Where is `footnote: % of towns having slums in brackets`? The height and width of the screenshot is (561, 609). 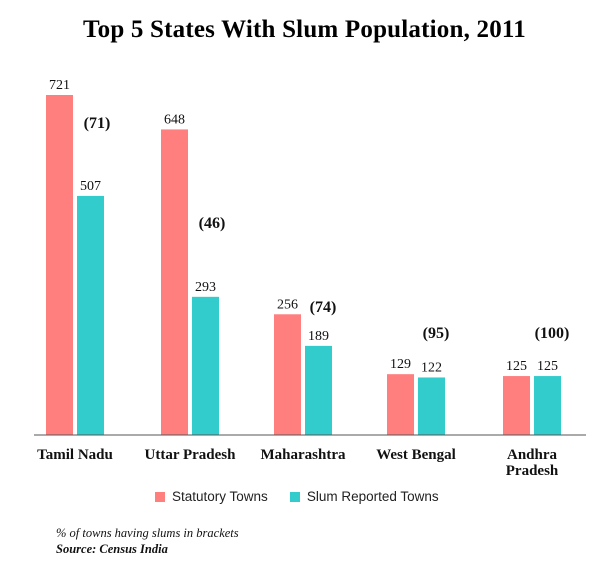
footnote: % of towns having slums in brackets is located at coordinates (147, 533).